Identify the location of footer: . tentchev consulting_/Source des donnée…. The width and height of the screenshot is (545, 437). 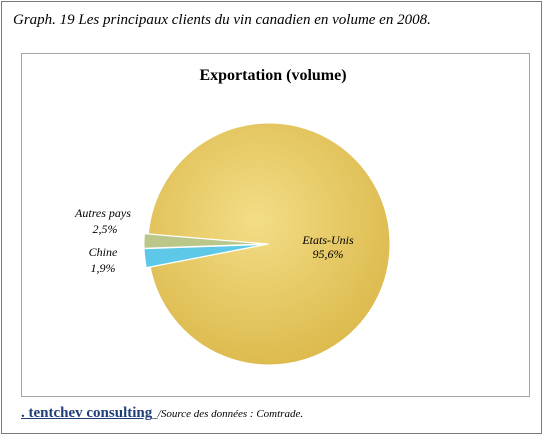
(162, 413).